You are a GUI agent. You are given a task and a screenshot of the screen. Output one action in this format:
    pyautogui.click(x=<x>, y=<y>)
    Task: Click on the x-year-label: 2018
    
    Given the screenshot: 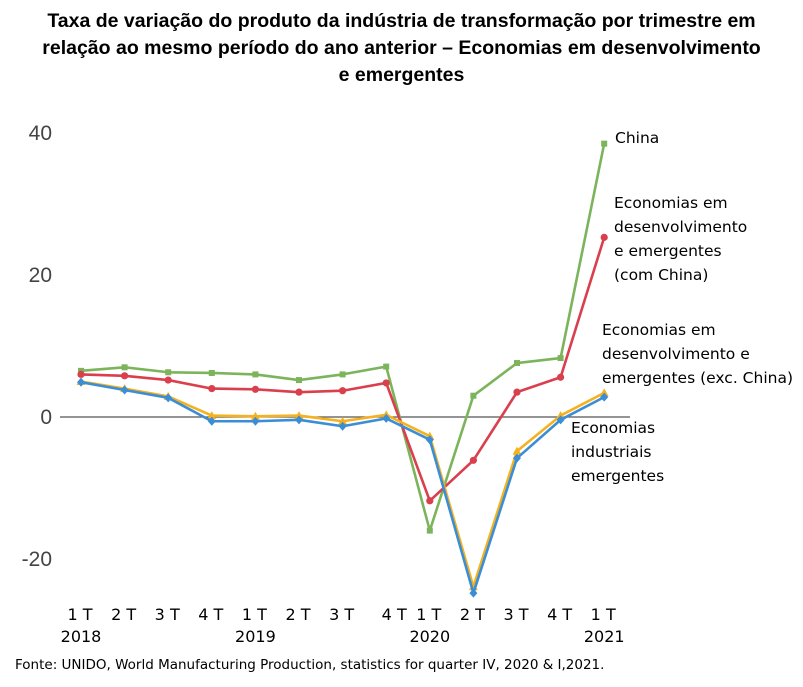 What is the action you would take?
    pyautogui.click(x=81, y=636)
    